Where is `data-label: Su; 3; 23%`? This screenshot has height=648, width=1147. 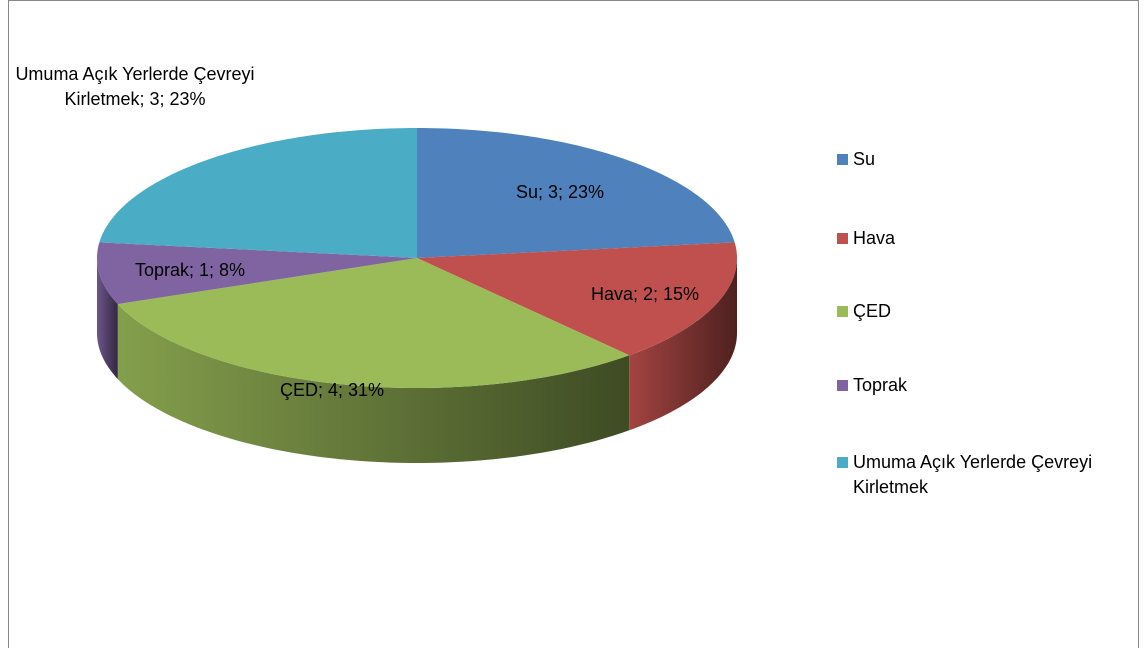
data-label: Su; 3; 23% is located at coordinates (560, 192).